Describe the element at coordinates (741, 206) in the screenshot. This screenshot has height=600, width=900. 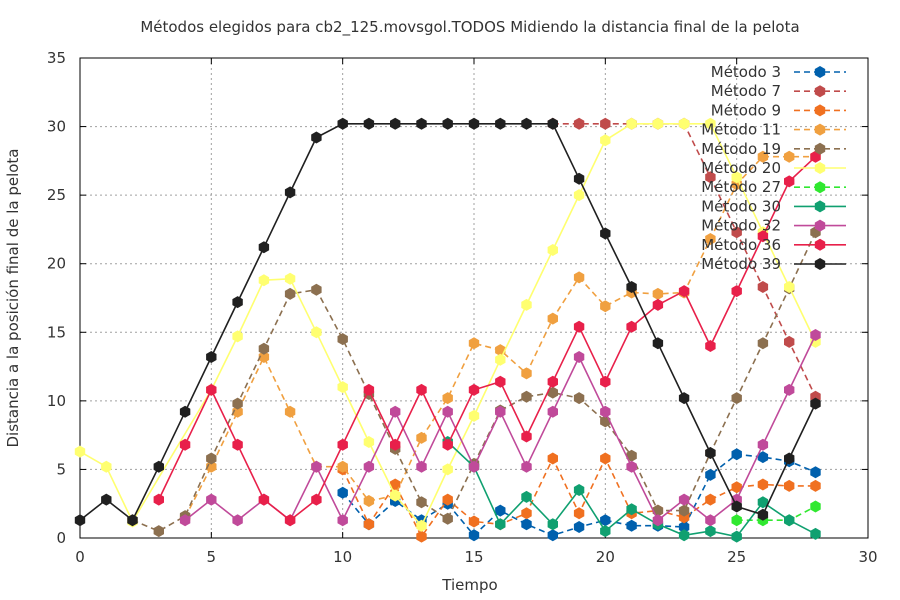
I see `legend-label: Método 30` at that location.